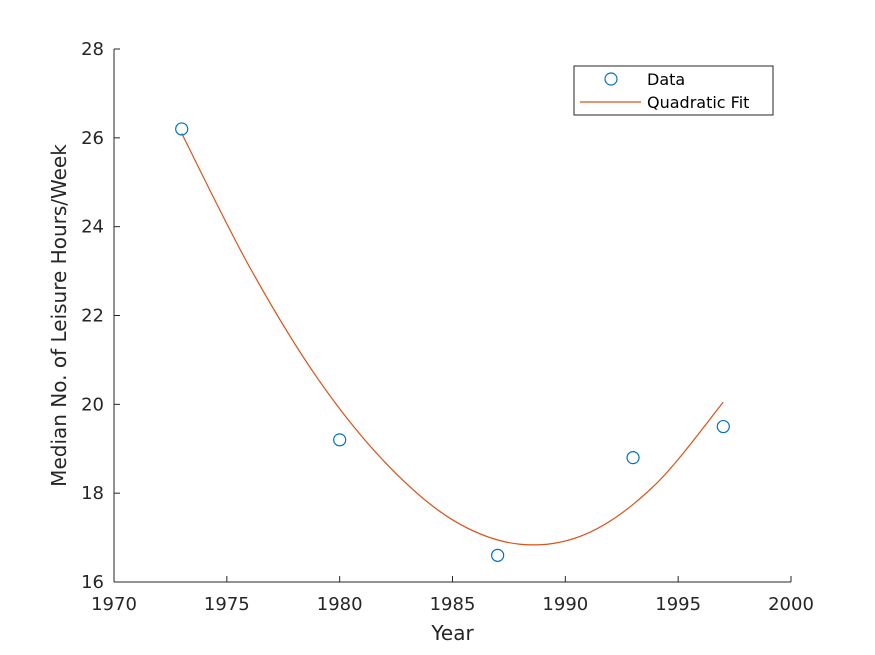  Describe the element at coordinates (92, 138) in the screenshot. I see `y-tick-label: 26` at that location.